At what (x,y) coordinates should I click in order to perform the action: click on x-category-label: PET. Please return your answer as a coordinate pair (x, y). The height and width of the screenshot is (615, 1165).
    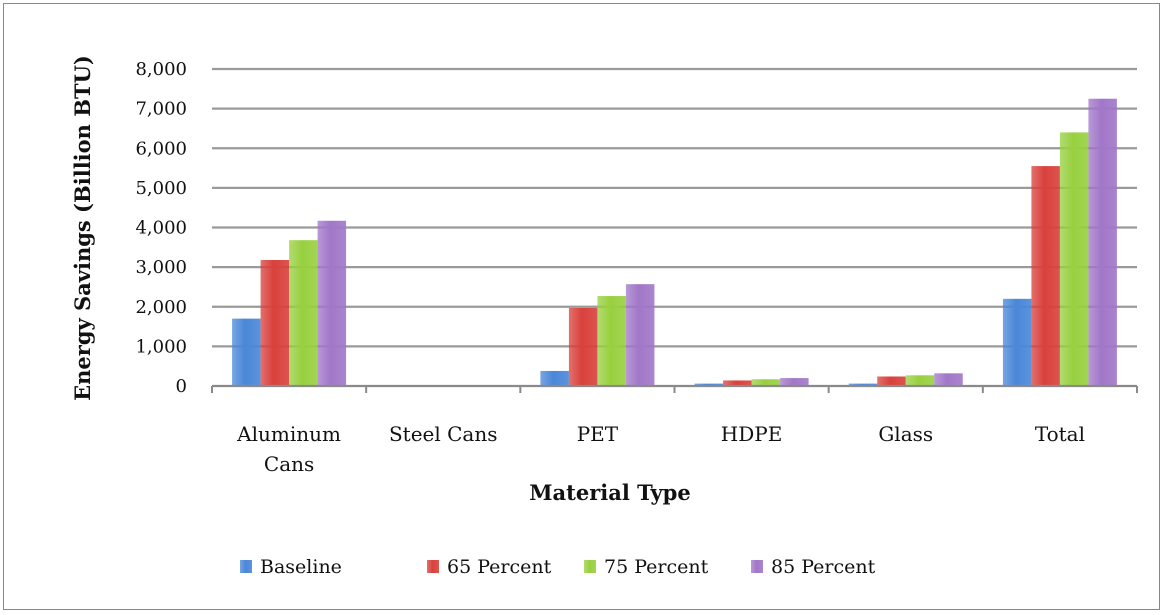
    Looking at the image, I should click on (598, 434).